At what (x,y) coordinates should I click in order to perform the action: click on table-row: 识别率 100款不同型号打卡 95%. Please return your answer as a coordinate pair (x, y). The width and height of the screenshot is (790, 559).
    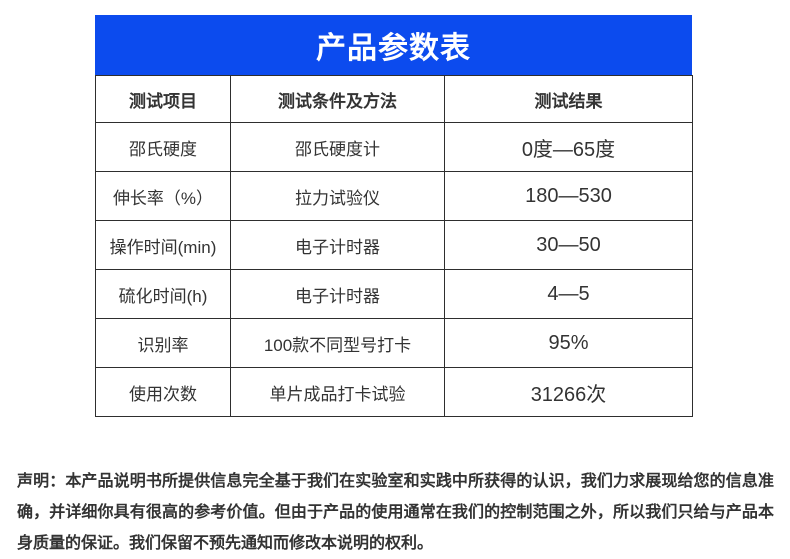
    Looking at the image, I should click on (394, 343).